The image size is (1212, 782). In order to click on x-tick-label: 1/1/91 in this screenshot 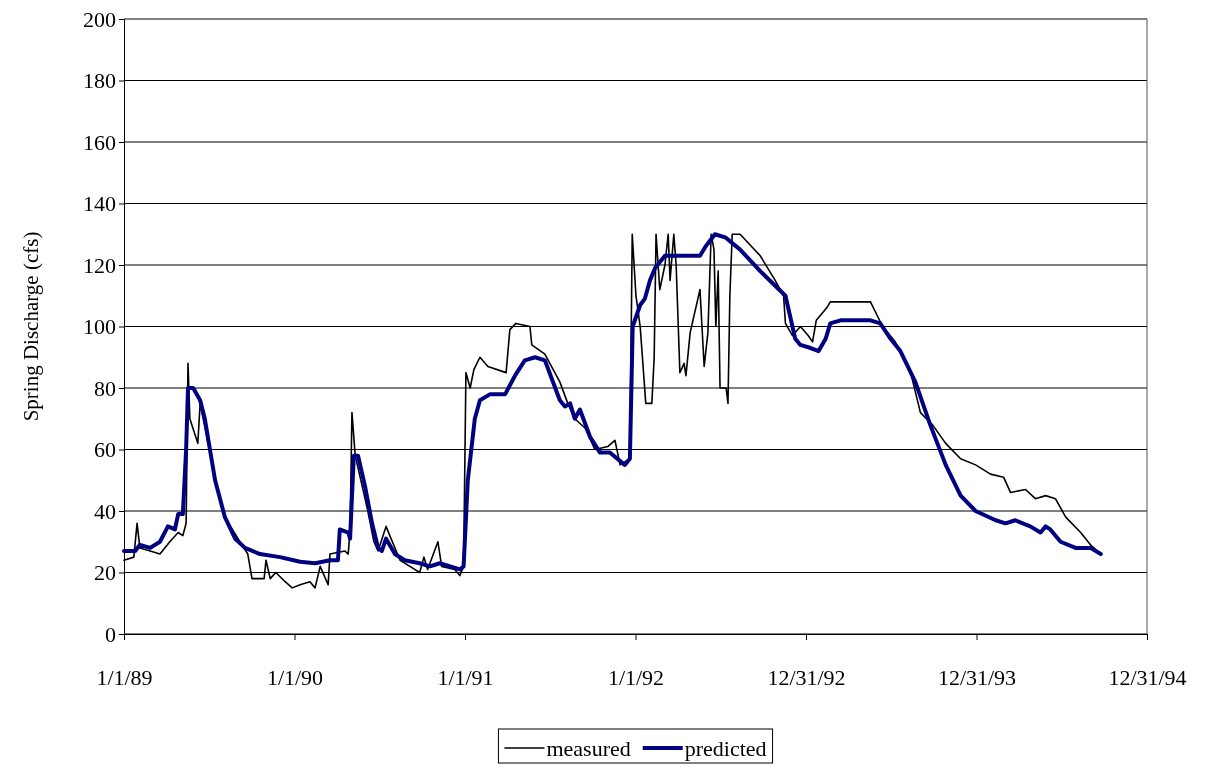, I will do `click(465, 677)`.